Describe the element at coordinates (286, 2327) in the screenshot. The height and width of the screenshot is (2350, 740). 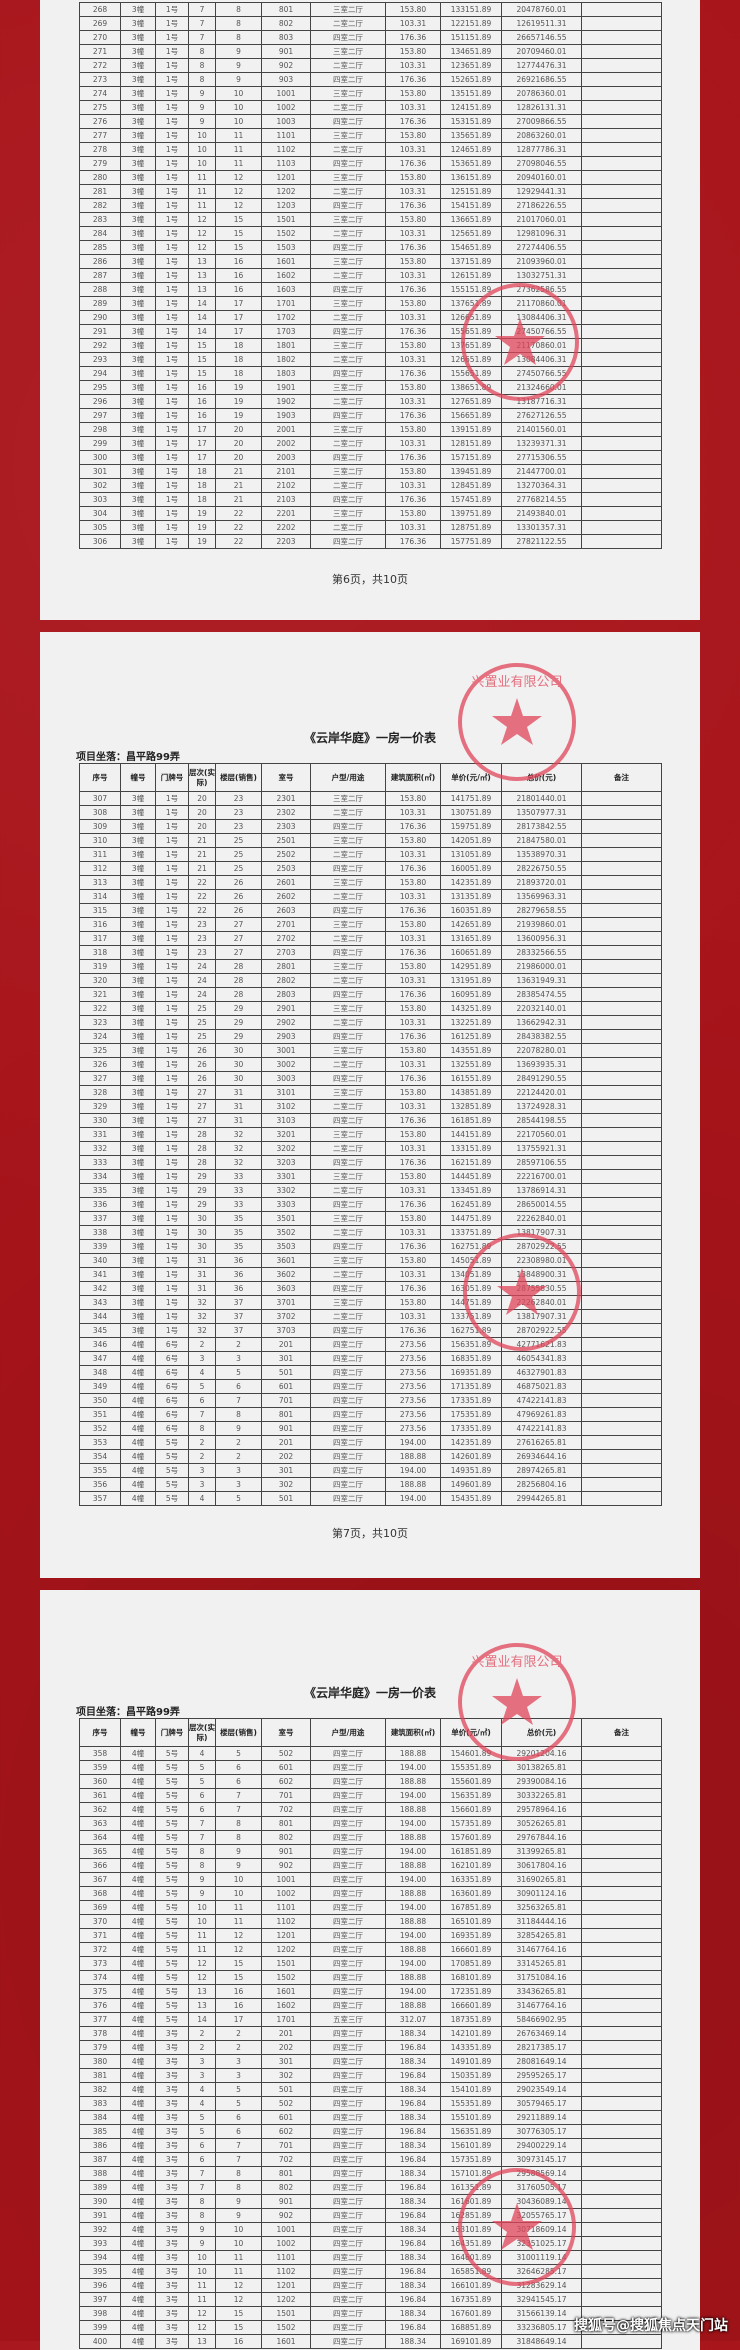
I see `cell-room: 1502` at that location.